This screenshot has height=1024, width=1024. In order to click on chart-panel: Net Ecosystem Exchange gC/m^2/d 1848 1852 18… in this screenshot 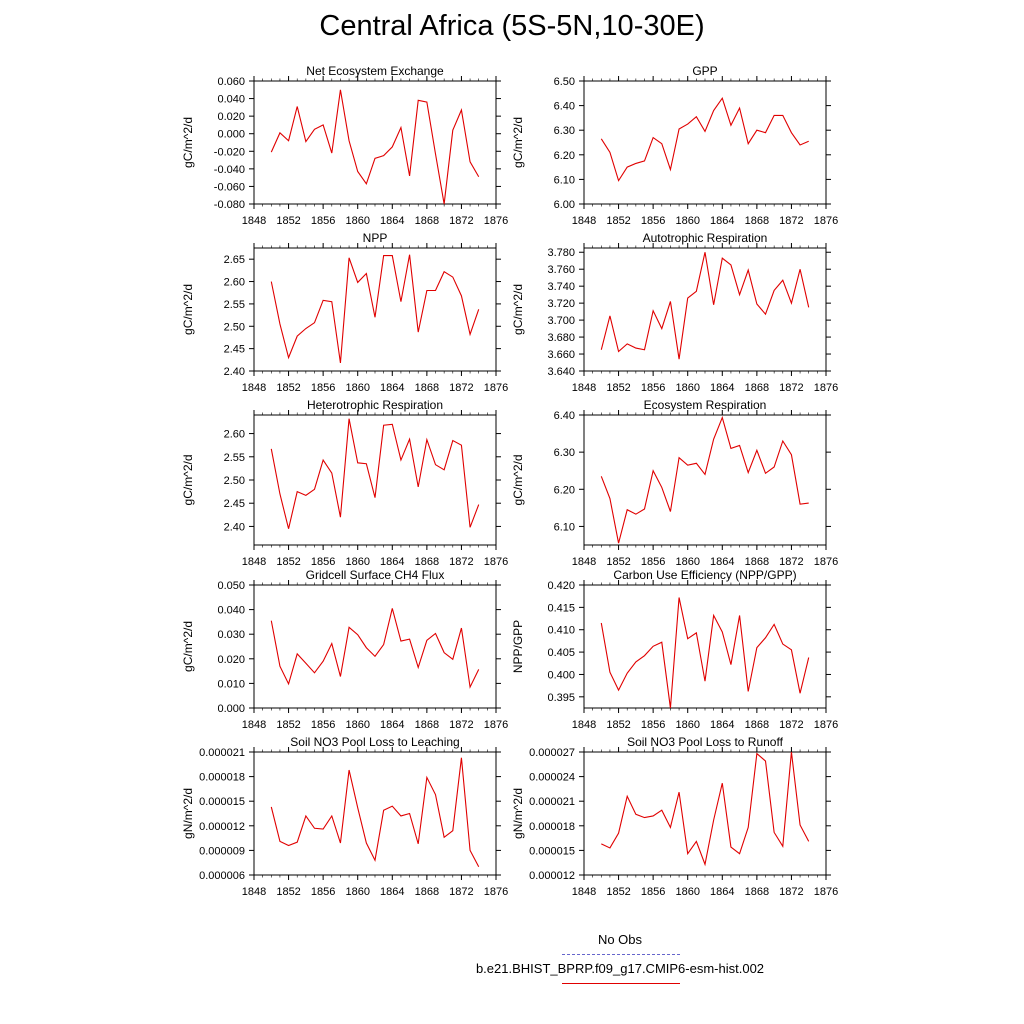, I will do `click(344, 145)`.